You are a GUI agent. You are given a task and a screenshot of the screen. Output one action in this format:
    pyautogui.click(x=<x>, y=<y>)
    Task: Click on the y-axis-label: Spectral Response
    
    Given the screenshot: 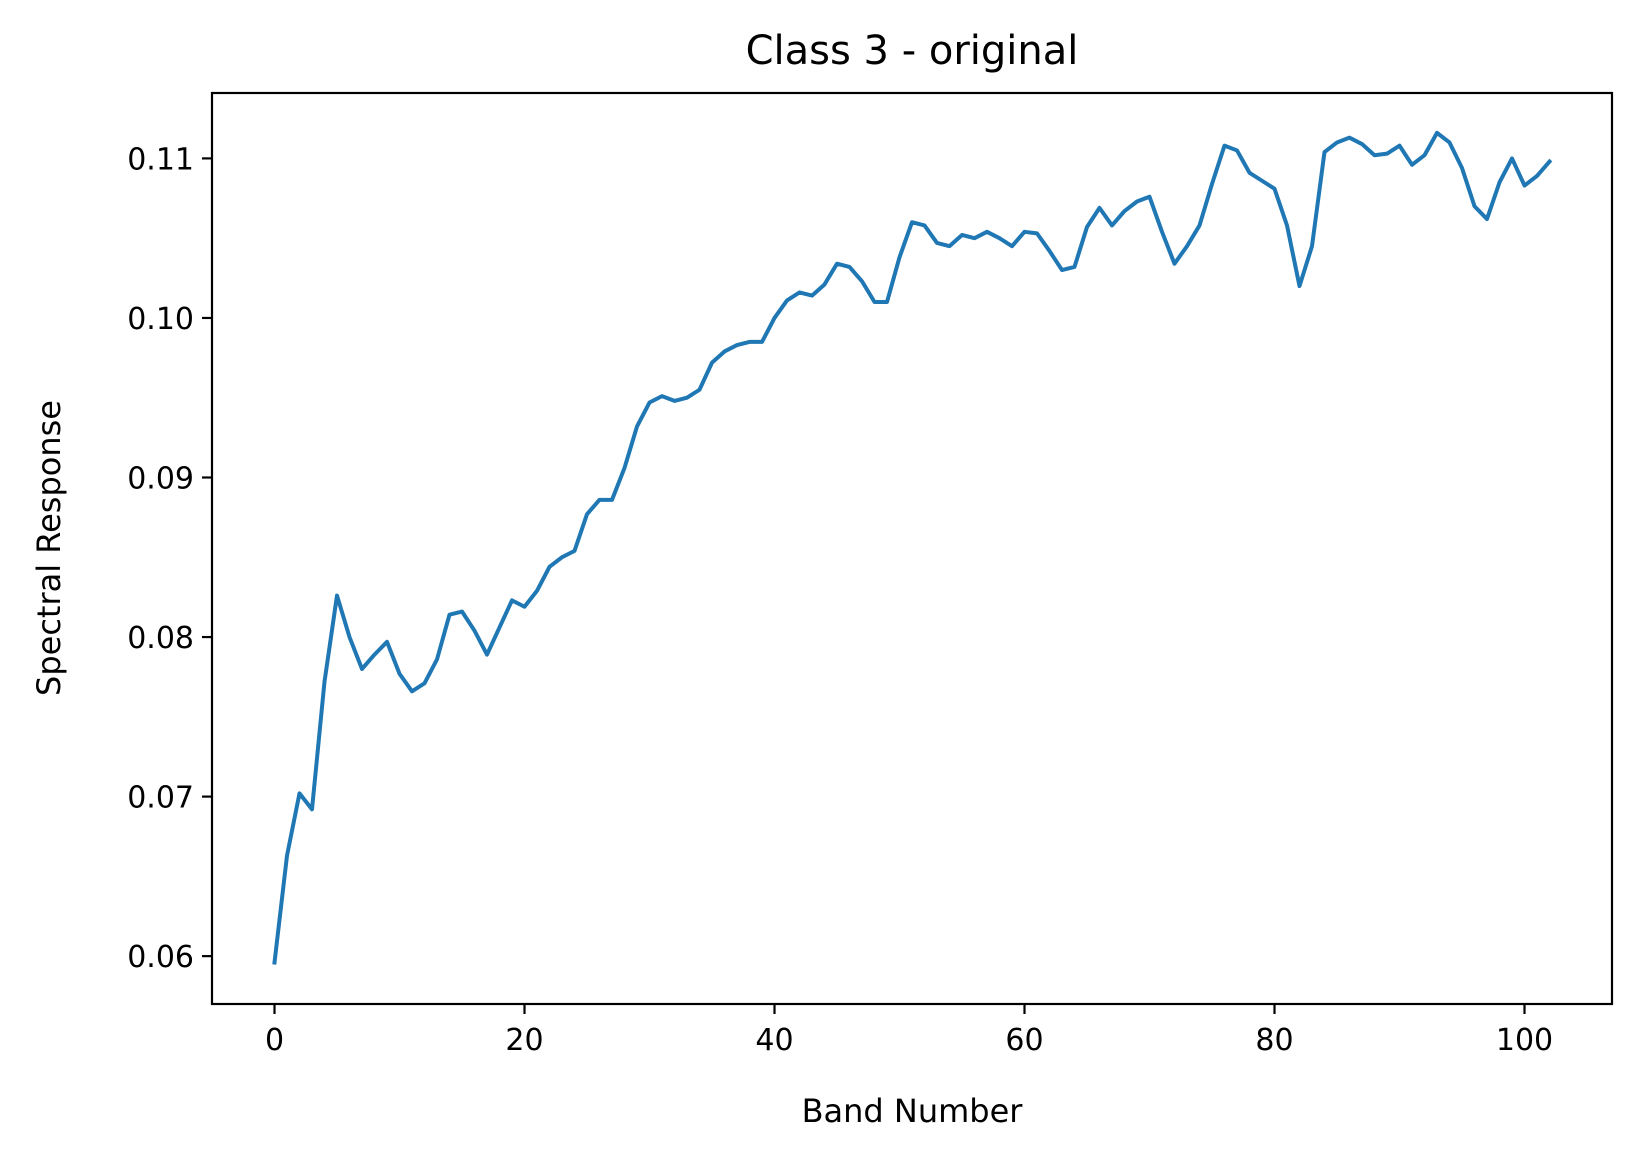 What is the action you would take?
    pyautogui.click(x=49, y=548)
    